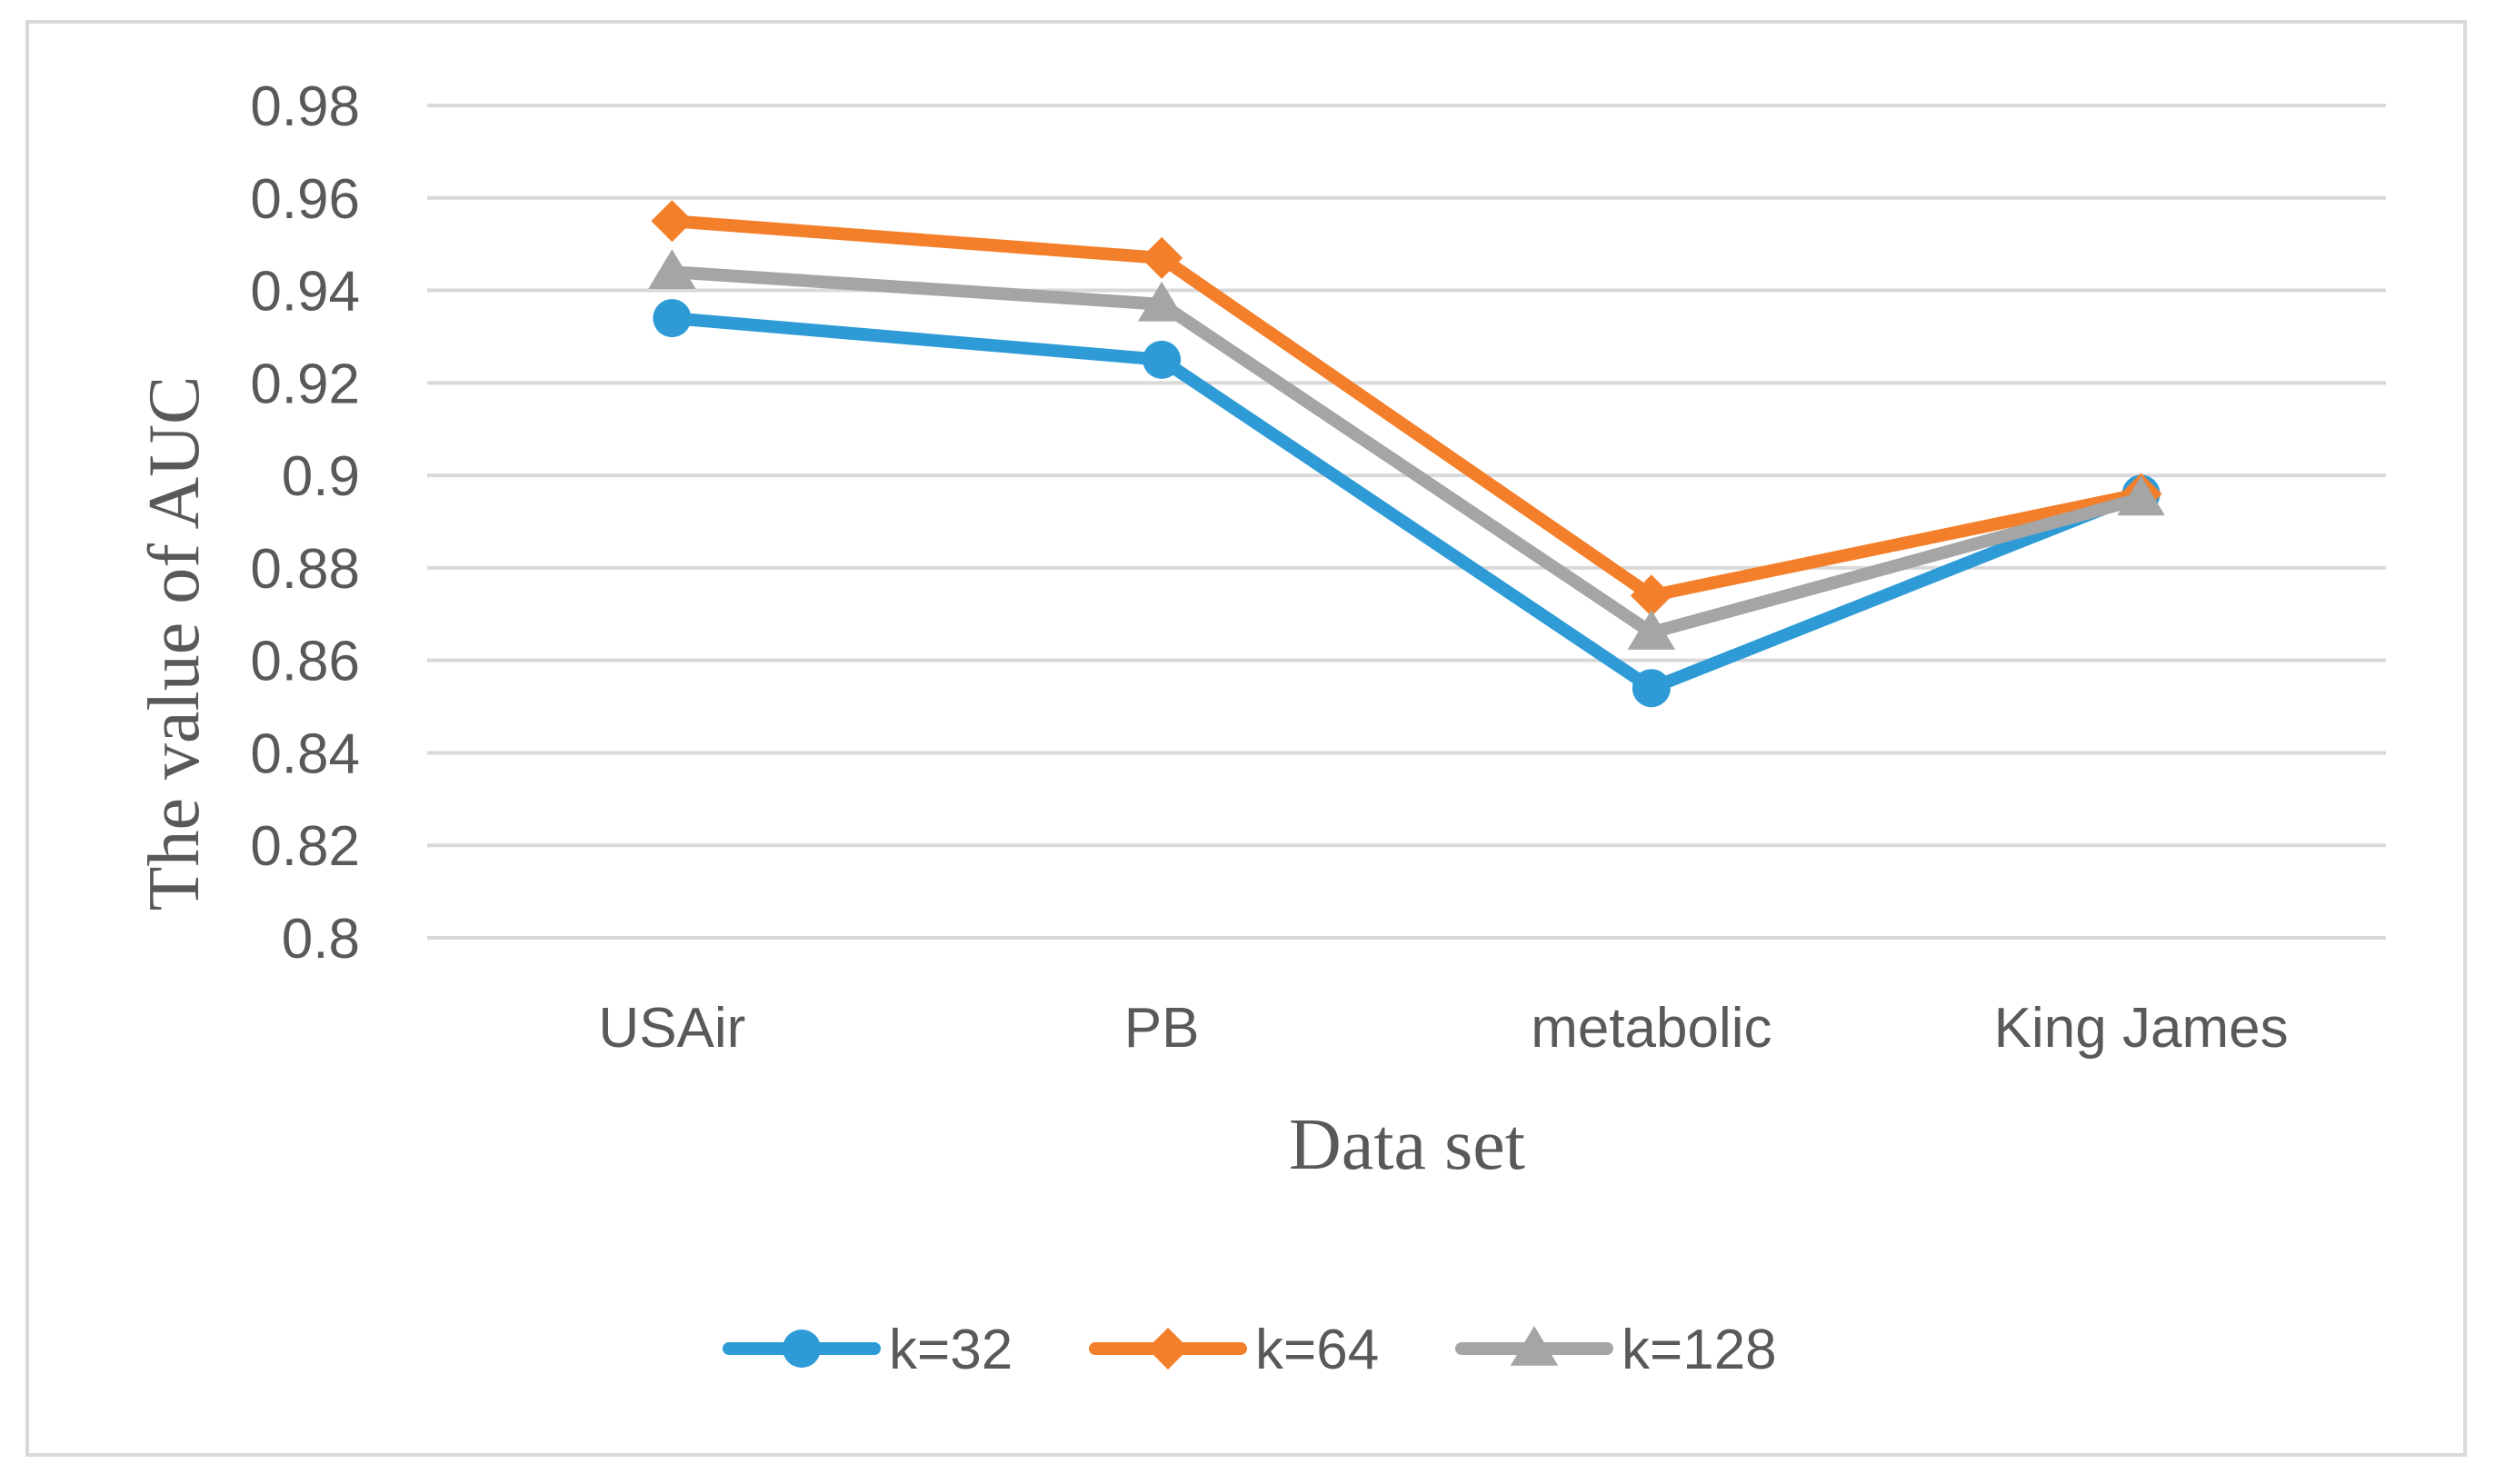 This screenshot has width=2495, height=1484. Describe the element at coordinates (305, 199) in the screenshot. I see `y-tick-label: 0.96` at that location.